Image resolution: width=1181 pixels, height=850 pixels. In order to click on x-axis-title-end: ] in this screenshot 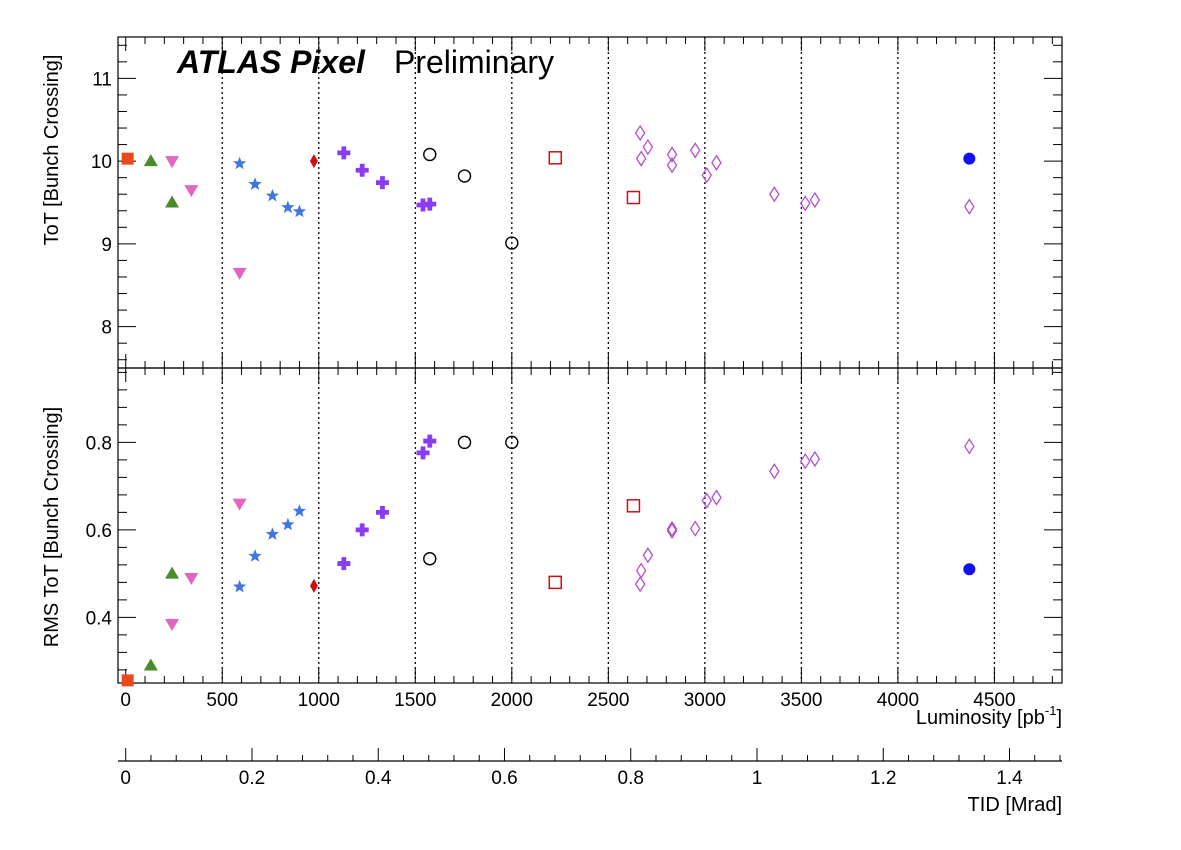, I will do `click(1059, 718)`.